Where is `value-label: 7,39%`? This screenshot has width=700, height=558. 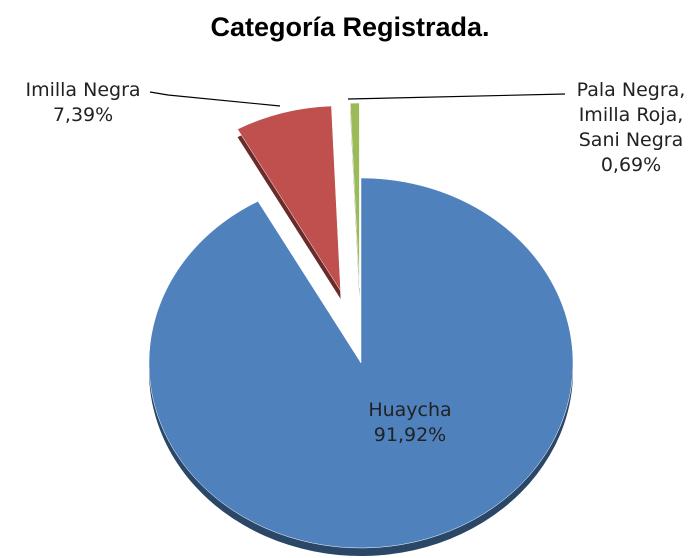
value-label: 7,39% is located at coordinates (83, 115).